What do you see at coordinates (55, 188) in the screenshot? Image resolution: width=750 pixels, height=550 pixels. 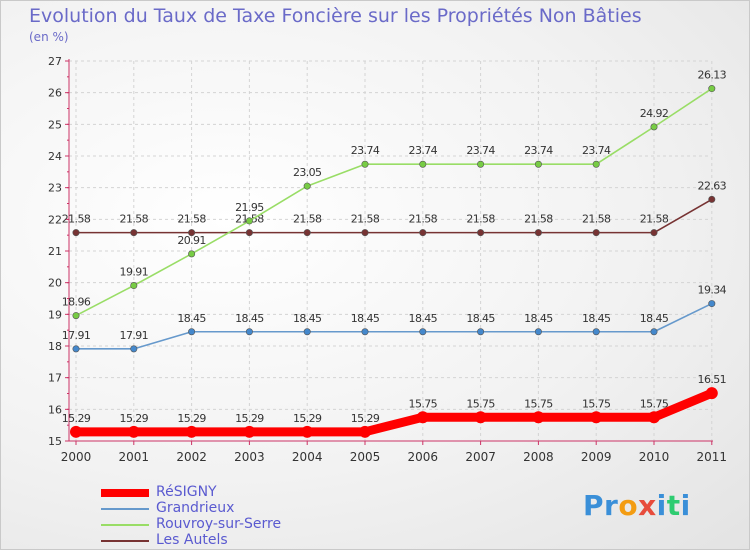 I see `y-tick-label: 23` at bounding box center [55, 188].